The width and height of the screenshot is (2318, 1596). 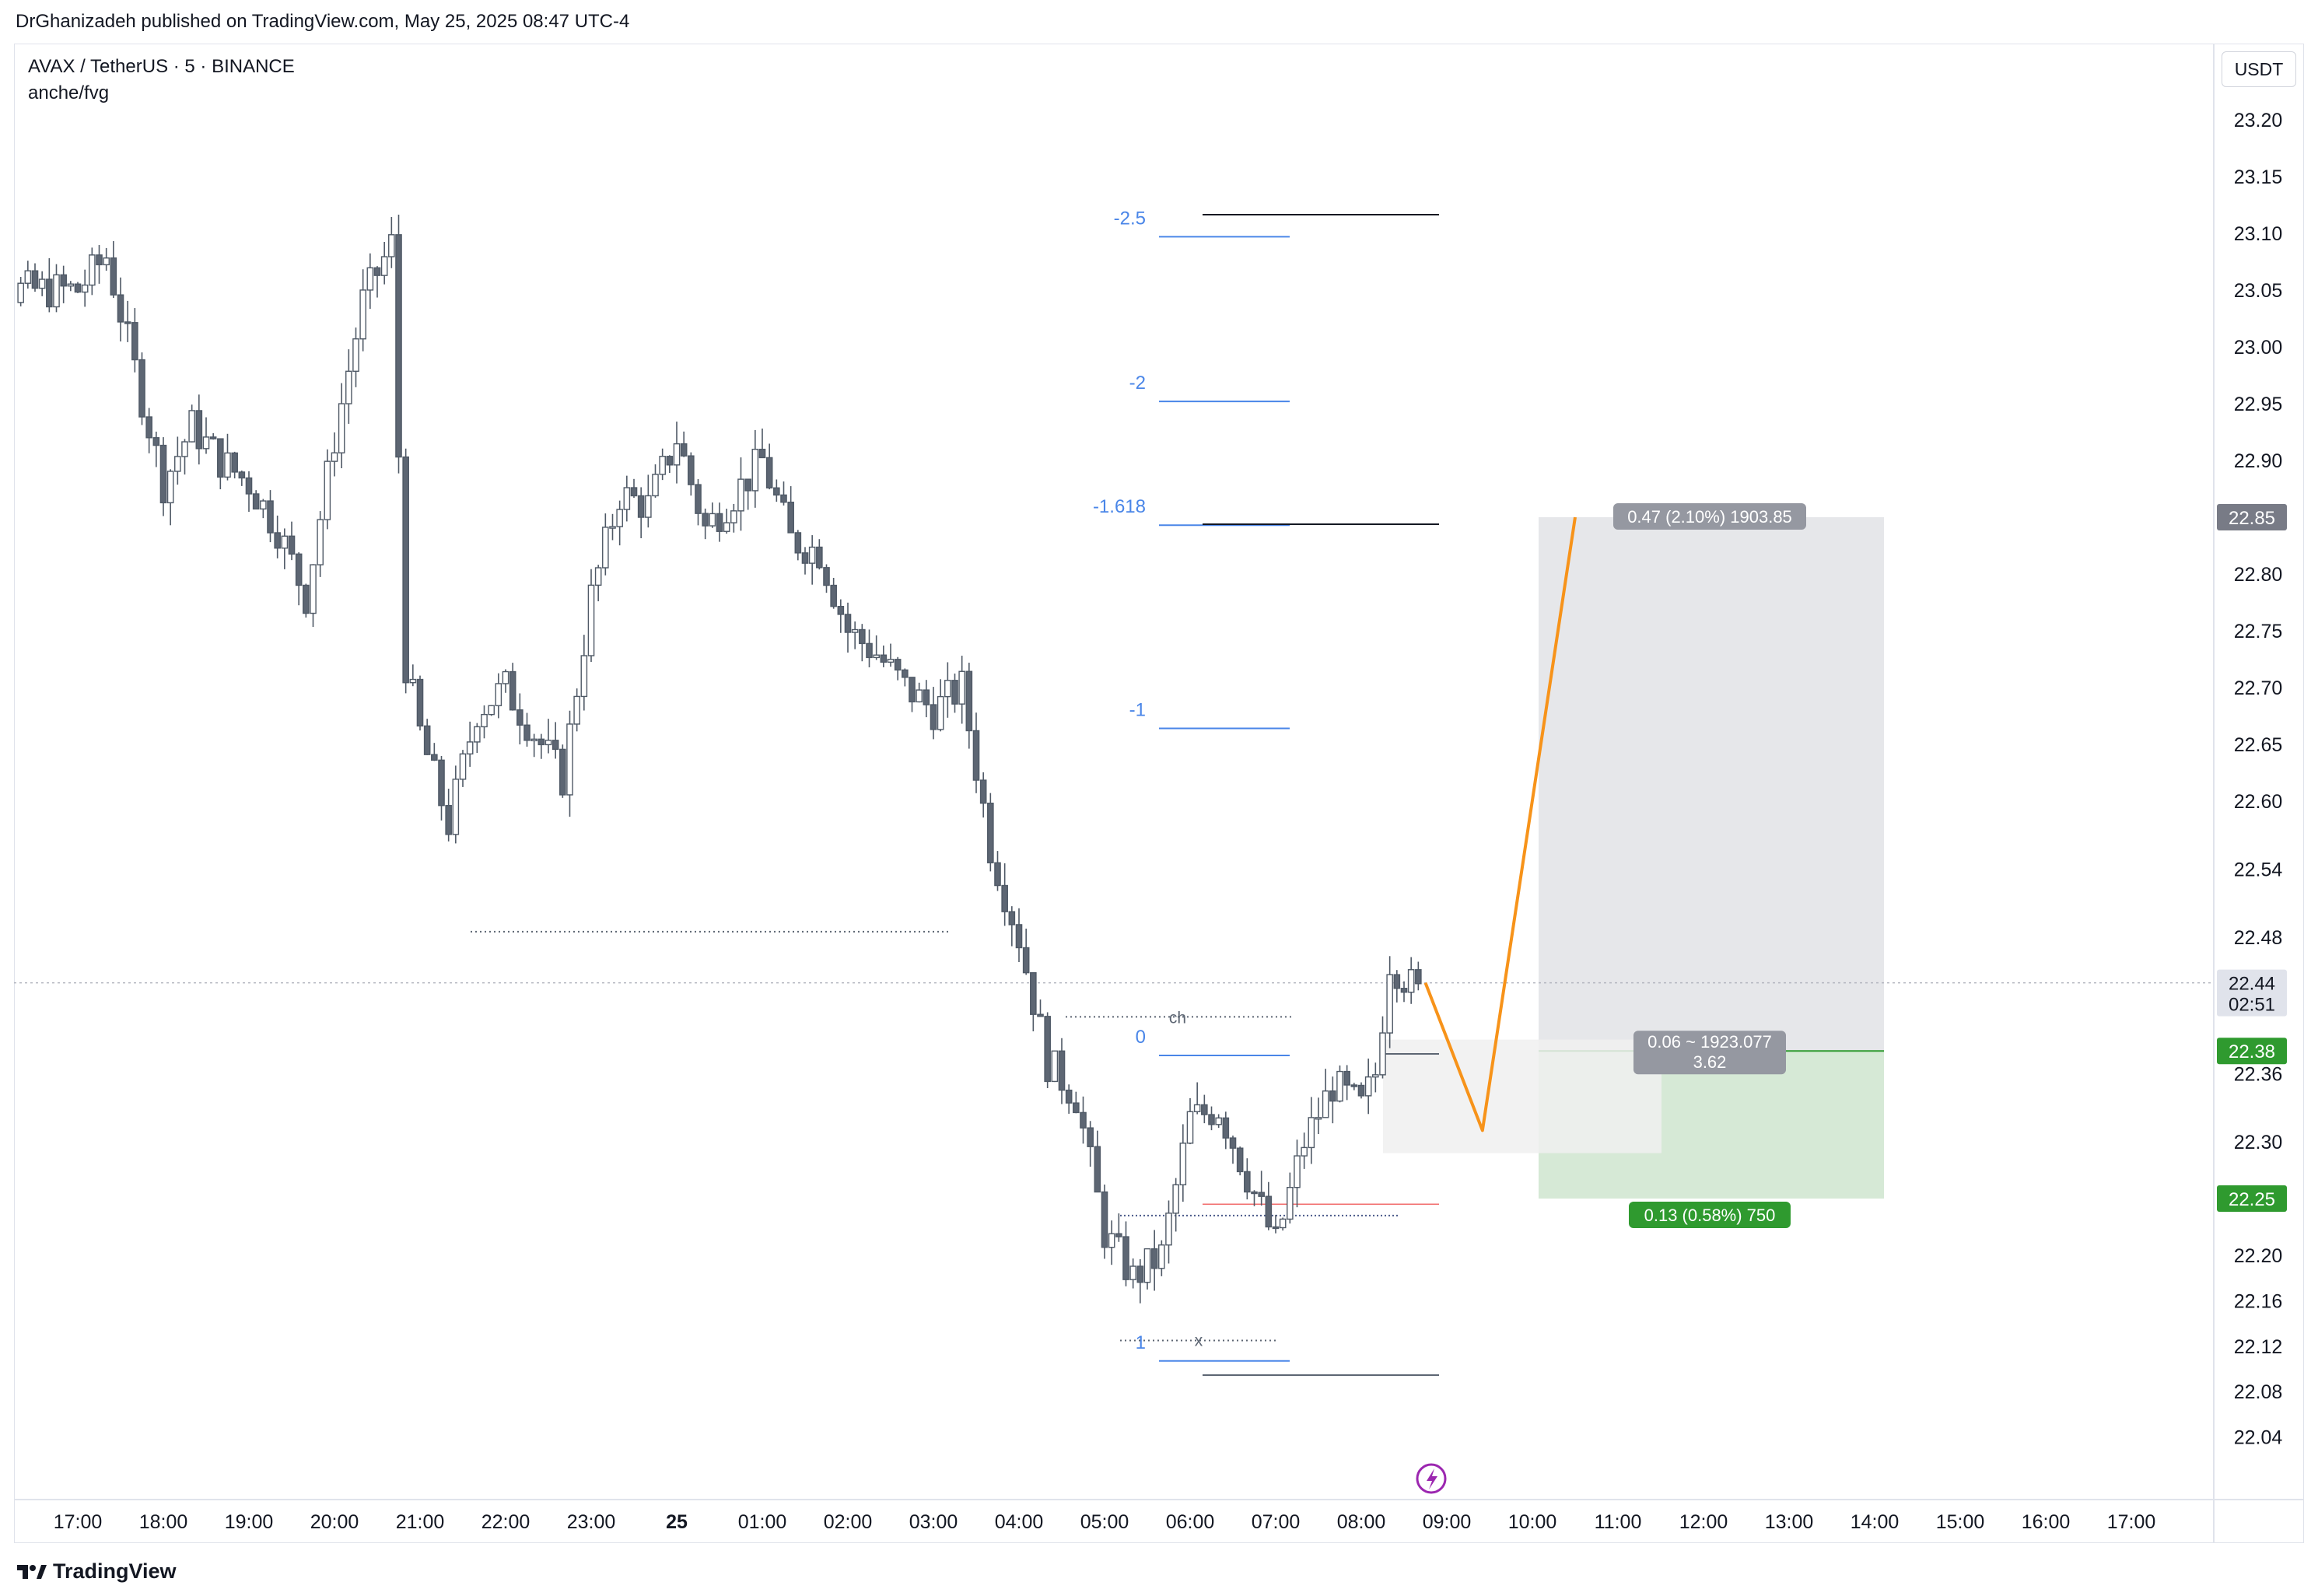 I want to click on y-tick-label: 23.20, so click(x=2258, y=121).